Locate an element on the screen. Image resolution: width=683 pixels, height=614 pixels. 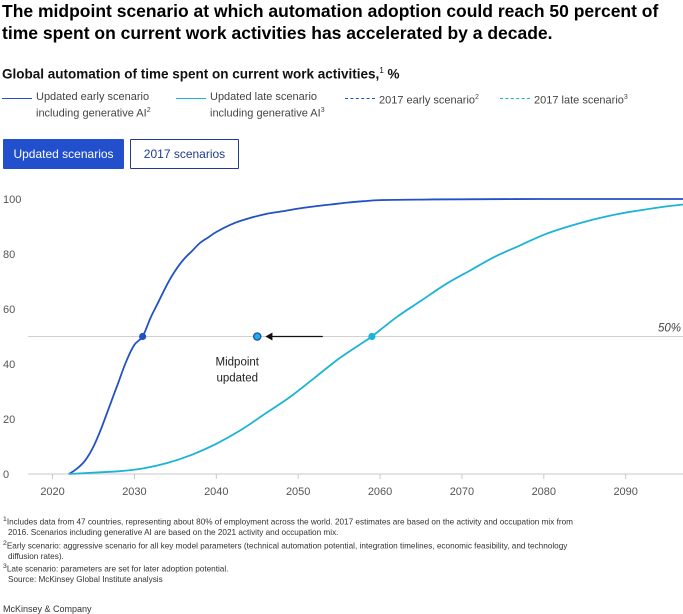
legend-sup-updated-late: 3 is located at coordinates (322, 110).